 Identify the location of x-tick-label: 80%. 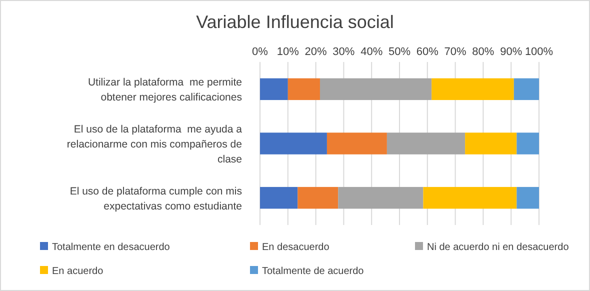
(483, 52).